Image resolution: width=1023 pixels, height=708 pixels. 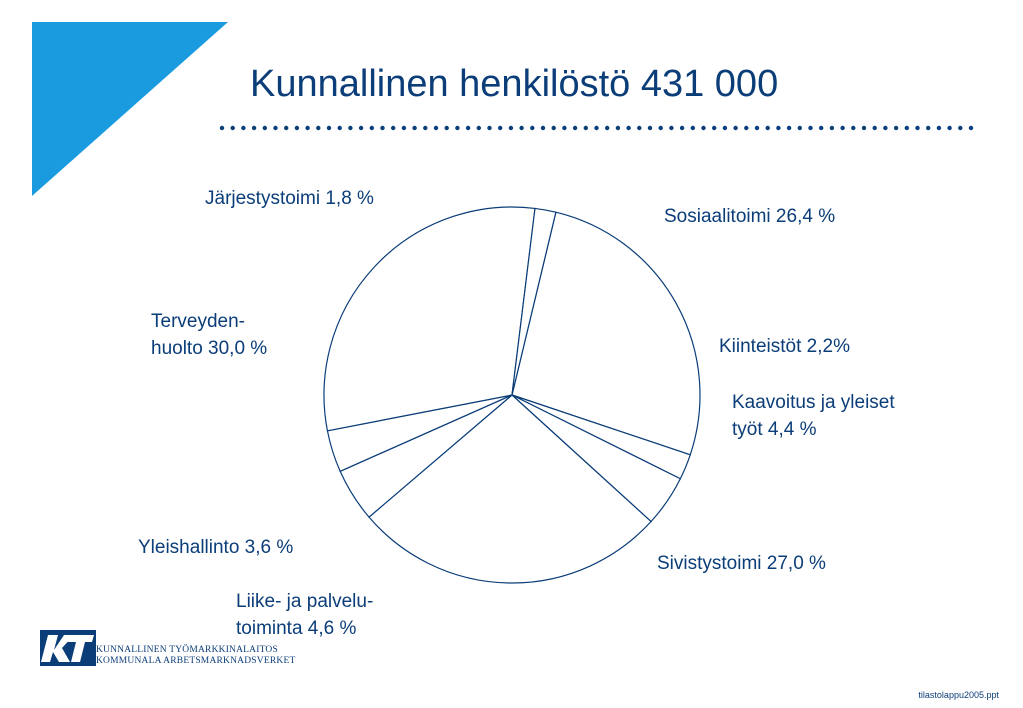 What do you see at coordinates (198, 321) in the screenshot?
I see `label-terveydenhuolto-line1: Terveyden-` at bounding box center [198, 321].